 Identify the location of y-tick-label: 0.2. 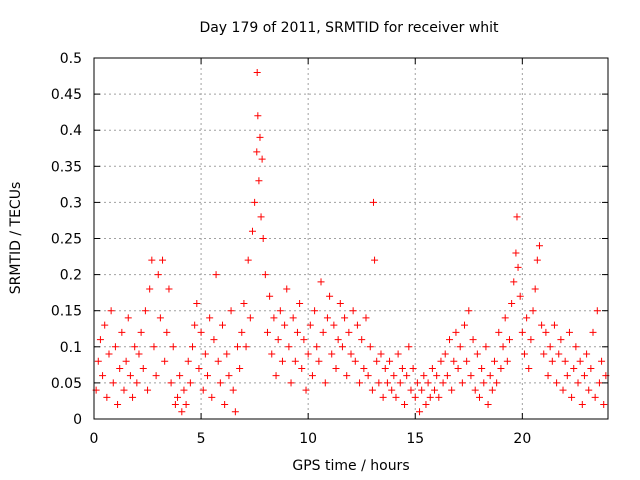
(71, 276).